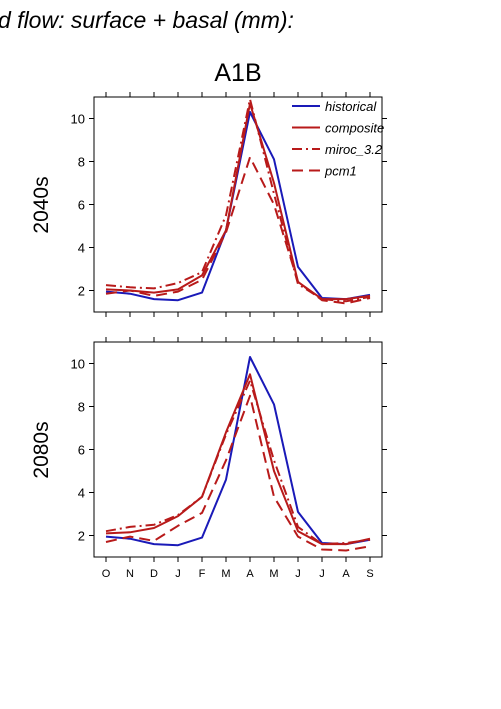 Image resolution: width=501 pixels, height=709 pixels. I want to click on x-tick-label: S, so click(369, 574).